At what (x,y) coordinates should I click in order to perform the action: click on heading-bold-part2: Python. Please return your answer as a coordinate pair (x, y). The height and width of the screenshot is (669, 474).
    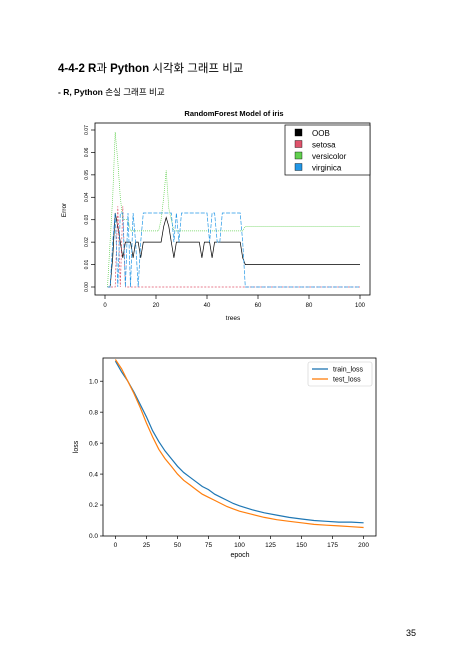
    Looking at the image, I should click on (130, 69).